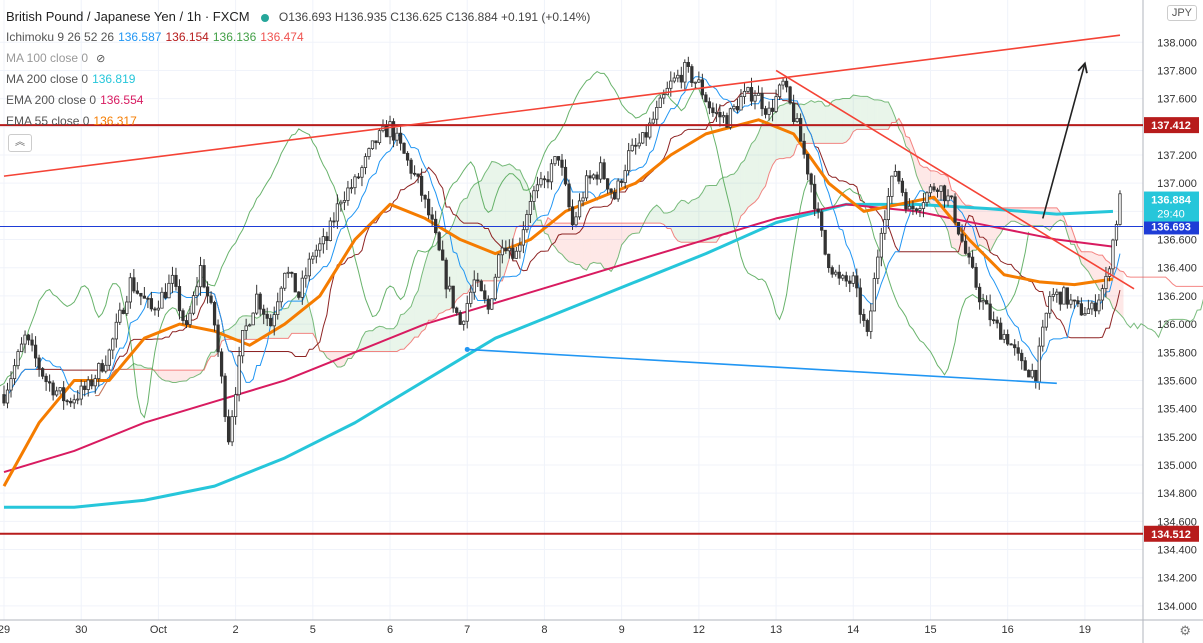  Describe the element at coordinates (1181, 13) in the screenshot. I see `currency-tag: JPY` at that location.